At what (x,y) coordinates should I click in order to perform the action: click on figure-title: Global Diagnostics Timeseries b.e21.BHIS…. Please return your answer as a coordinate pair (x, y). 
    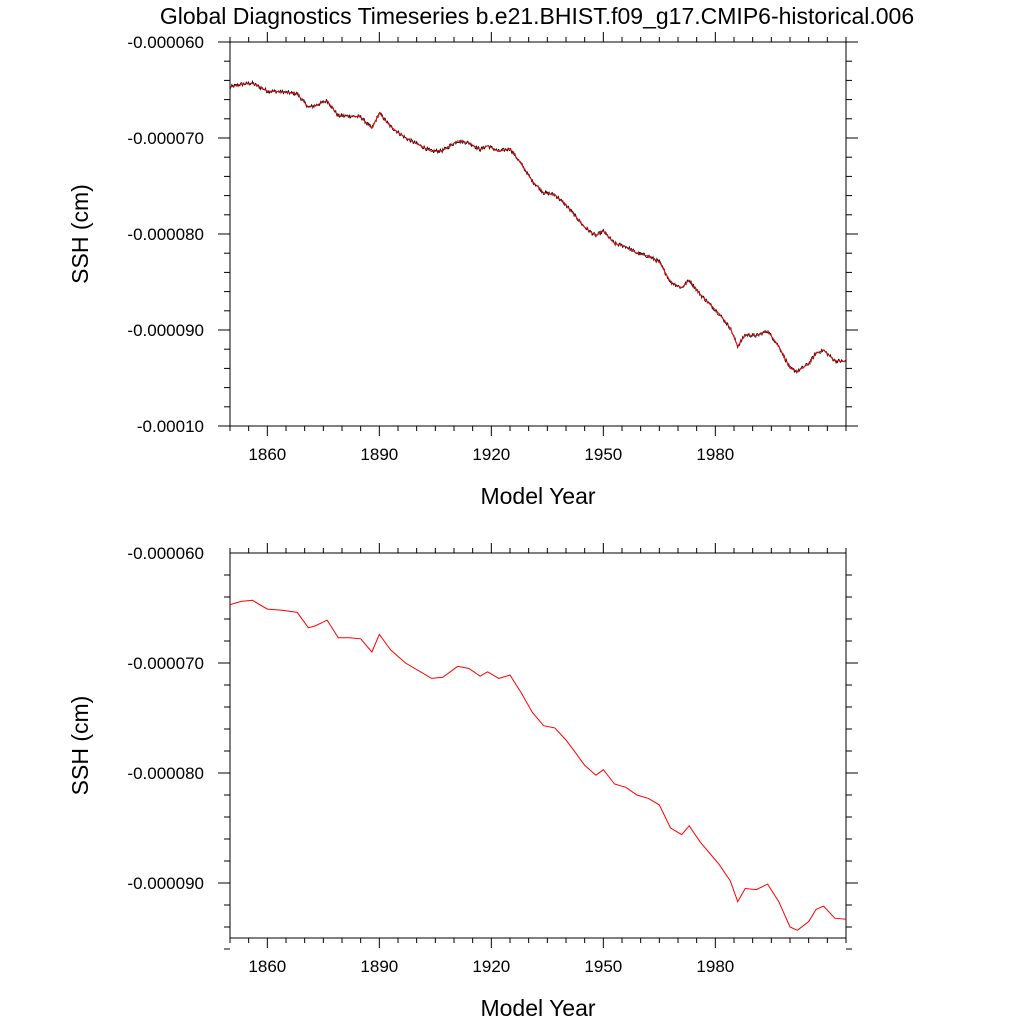
    Looking at the image, I should click on (537, 16).